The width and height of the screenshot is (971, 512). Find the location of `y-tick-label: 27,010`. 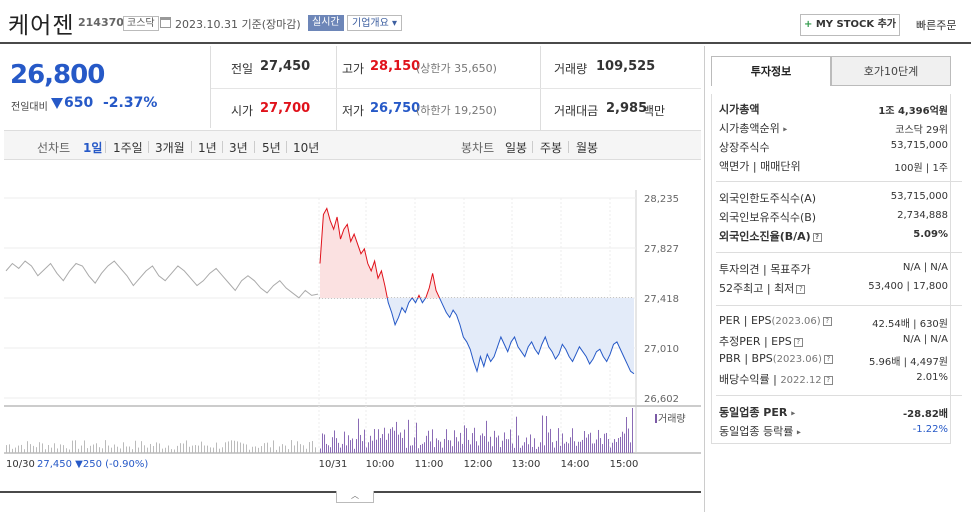

y-tick-label: 27,010 is located at coordinates (661, 349).